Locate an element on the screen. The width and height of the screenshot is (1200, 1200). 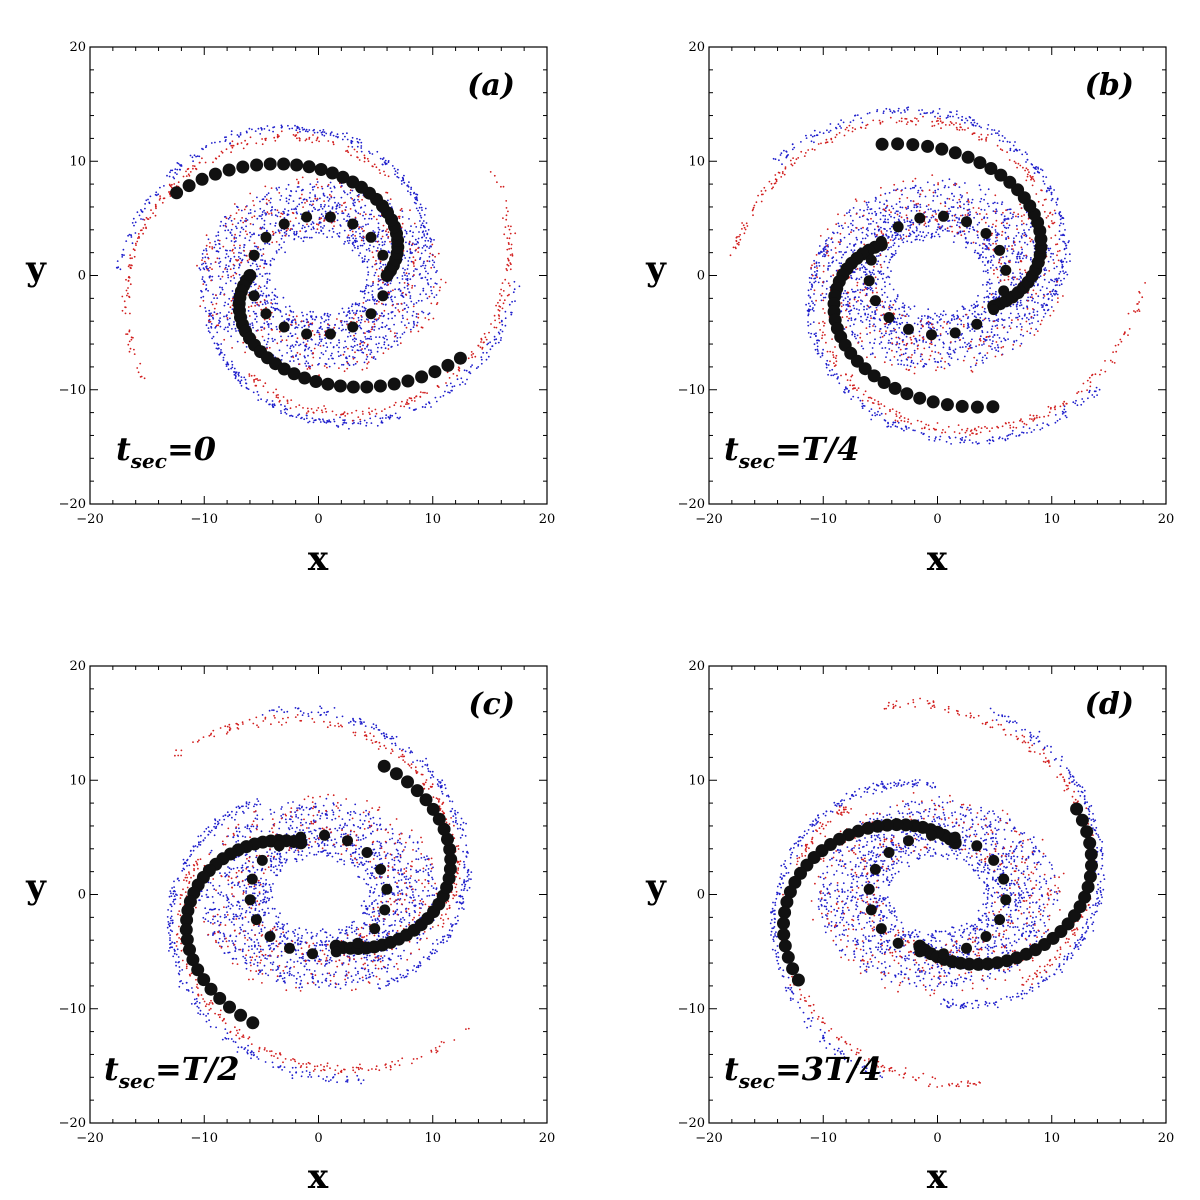
time-label: tsec=T/4 is located at coordinates (792, 451).